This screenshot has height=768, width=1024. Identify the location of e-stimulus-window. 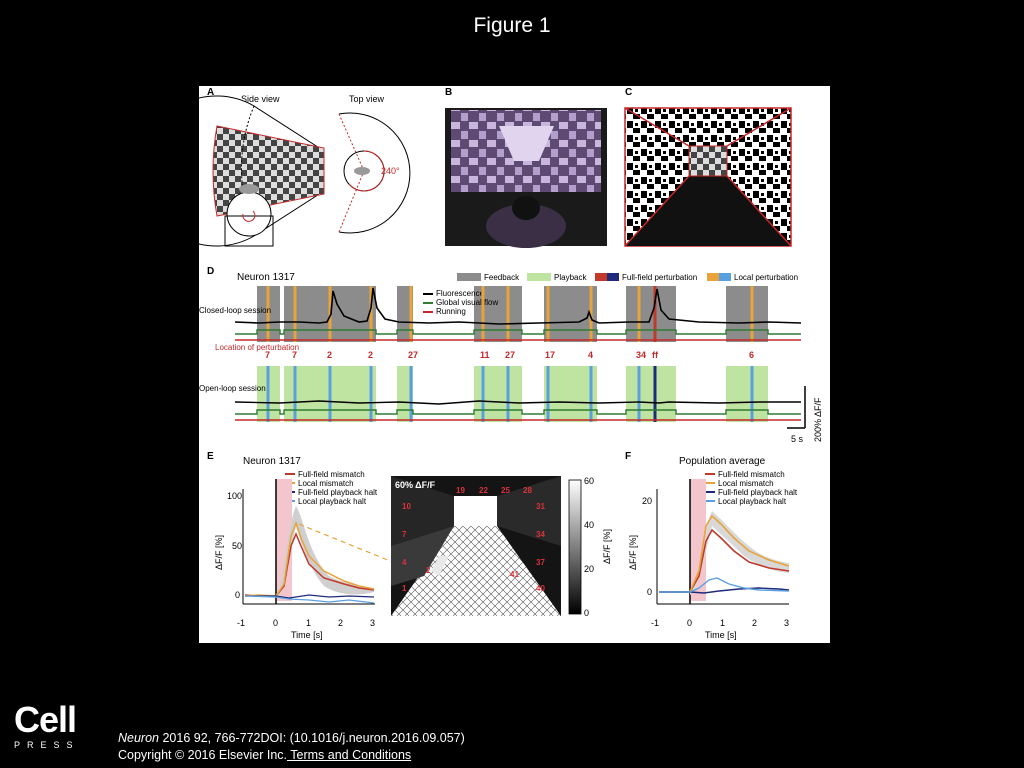
(284, 540).